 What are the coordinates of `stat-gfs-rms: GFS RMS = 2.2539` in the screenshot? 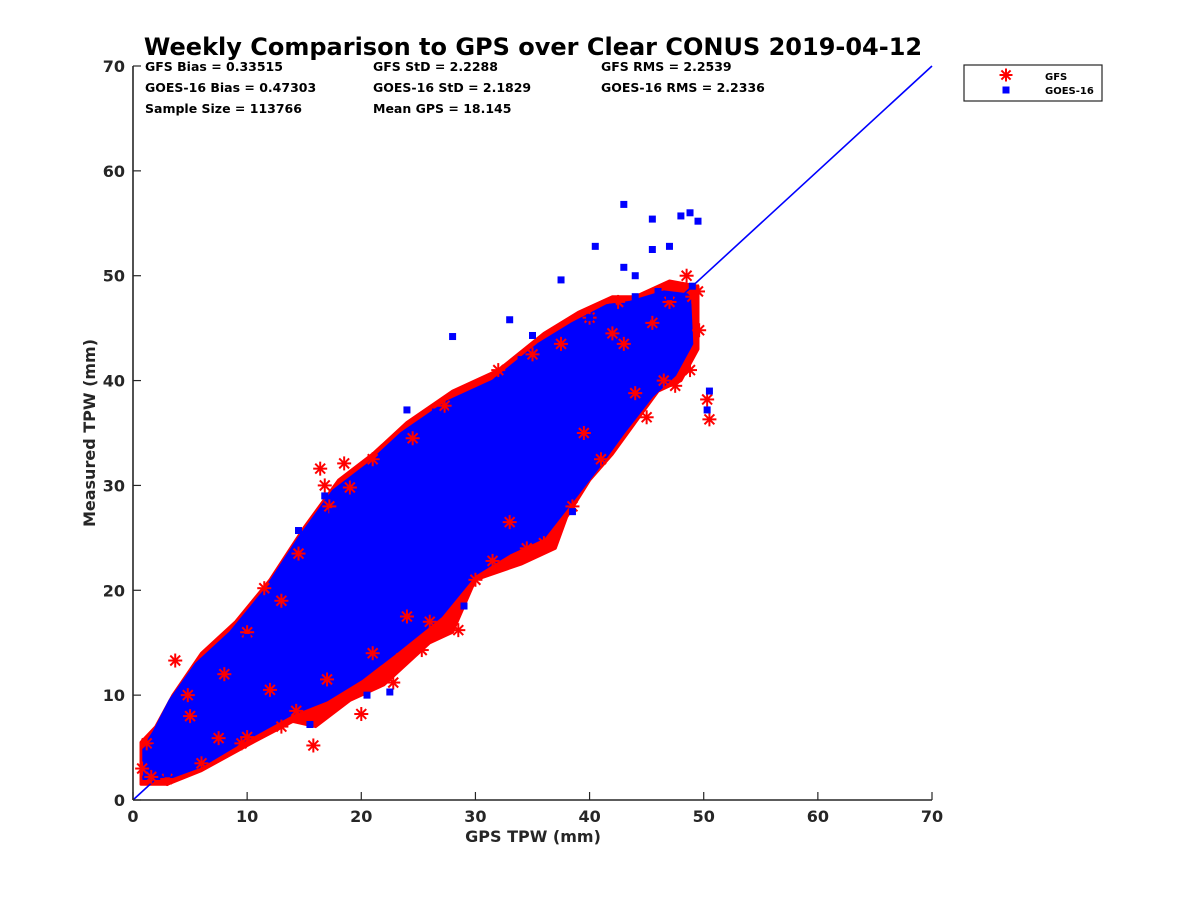 It's located at (666, 66).